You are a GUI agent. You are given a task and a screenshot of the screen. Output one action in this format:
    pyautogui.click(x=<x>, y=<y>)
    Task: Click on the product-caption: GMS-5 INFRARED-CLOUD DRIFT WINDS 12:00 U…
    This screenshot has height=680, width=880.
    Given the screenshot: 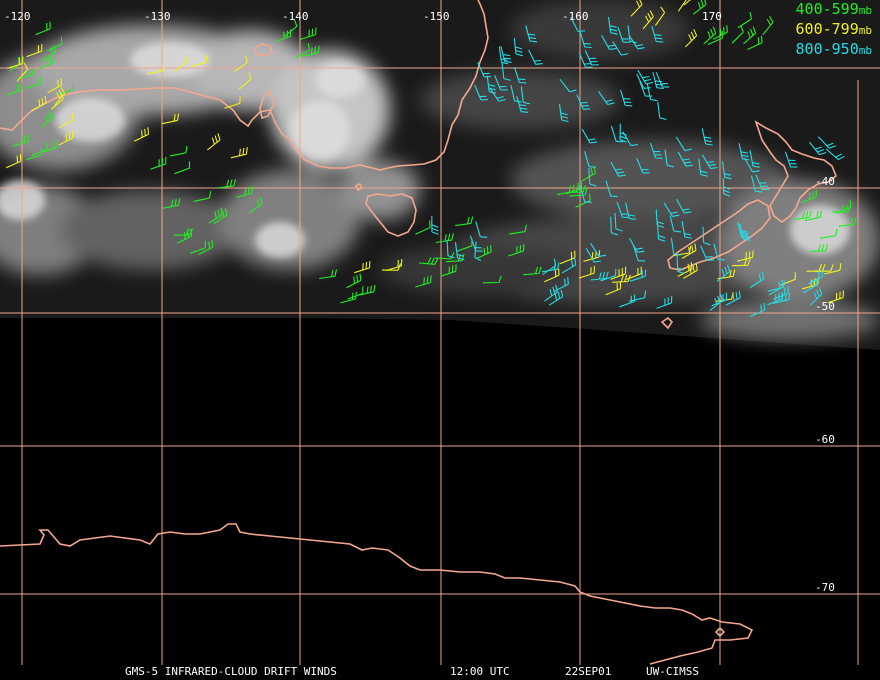 What is the action you would take?
    pyautogui.click(x=440, y=645)
    